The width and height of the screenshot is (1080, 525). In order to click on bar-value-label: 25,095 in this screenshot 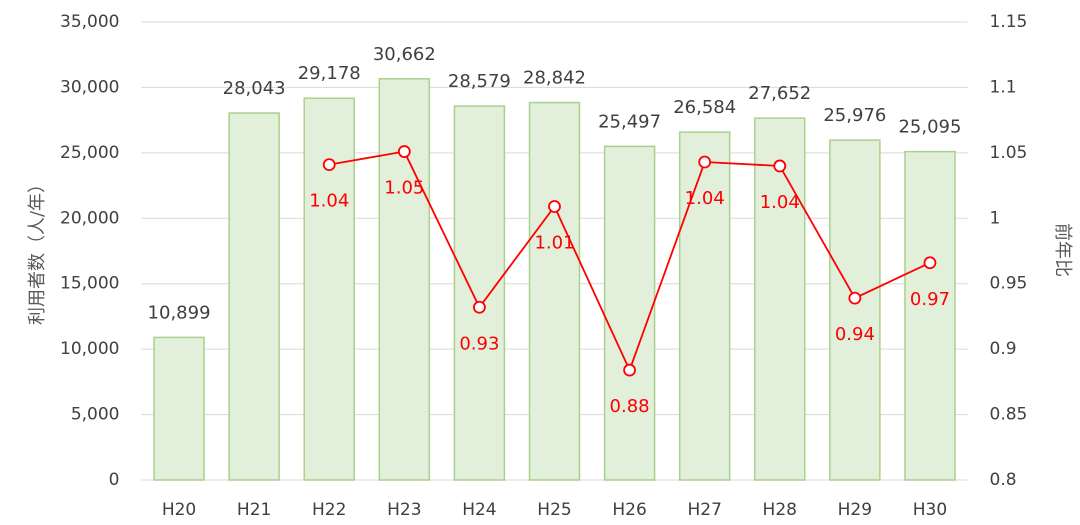, I will do `click(929, 127)`.